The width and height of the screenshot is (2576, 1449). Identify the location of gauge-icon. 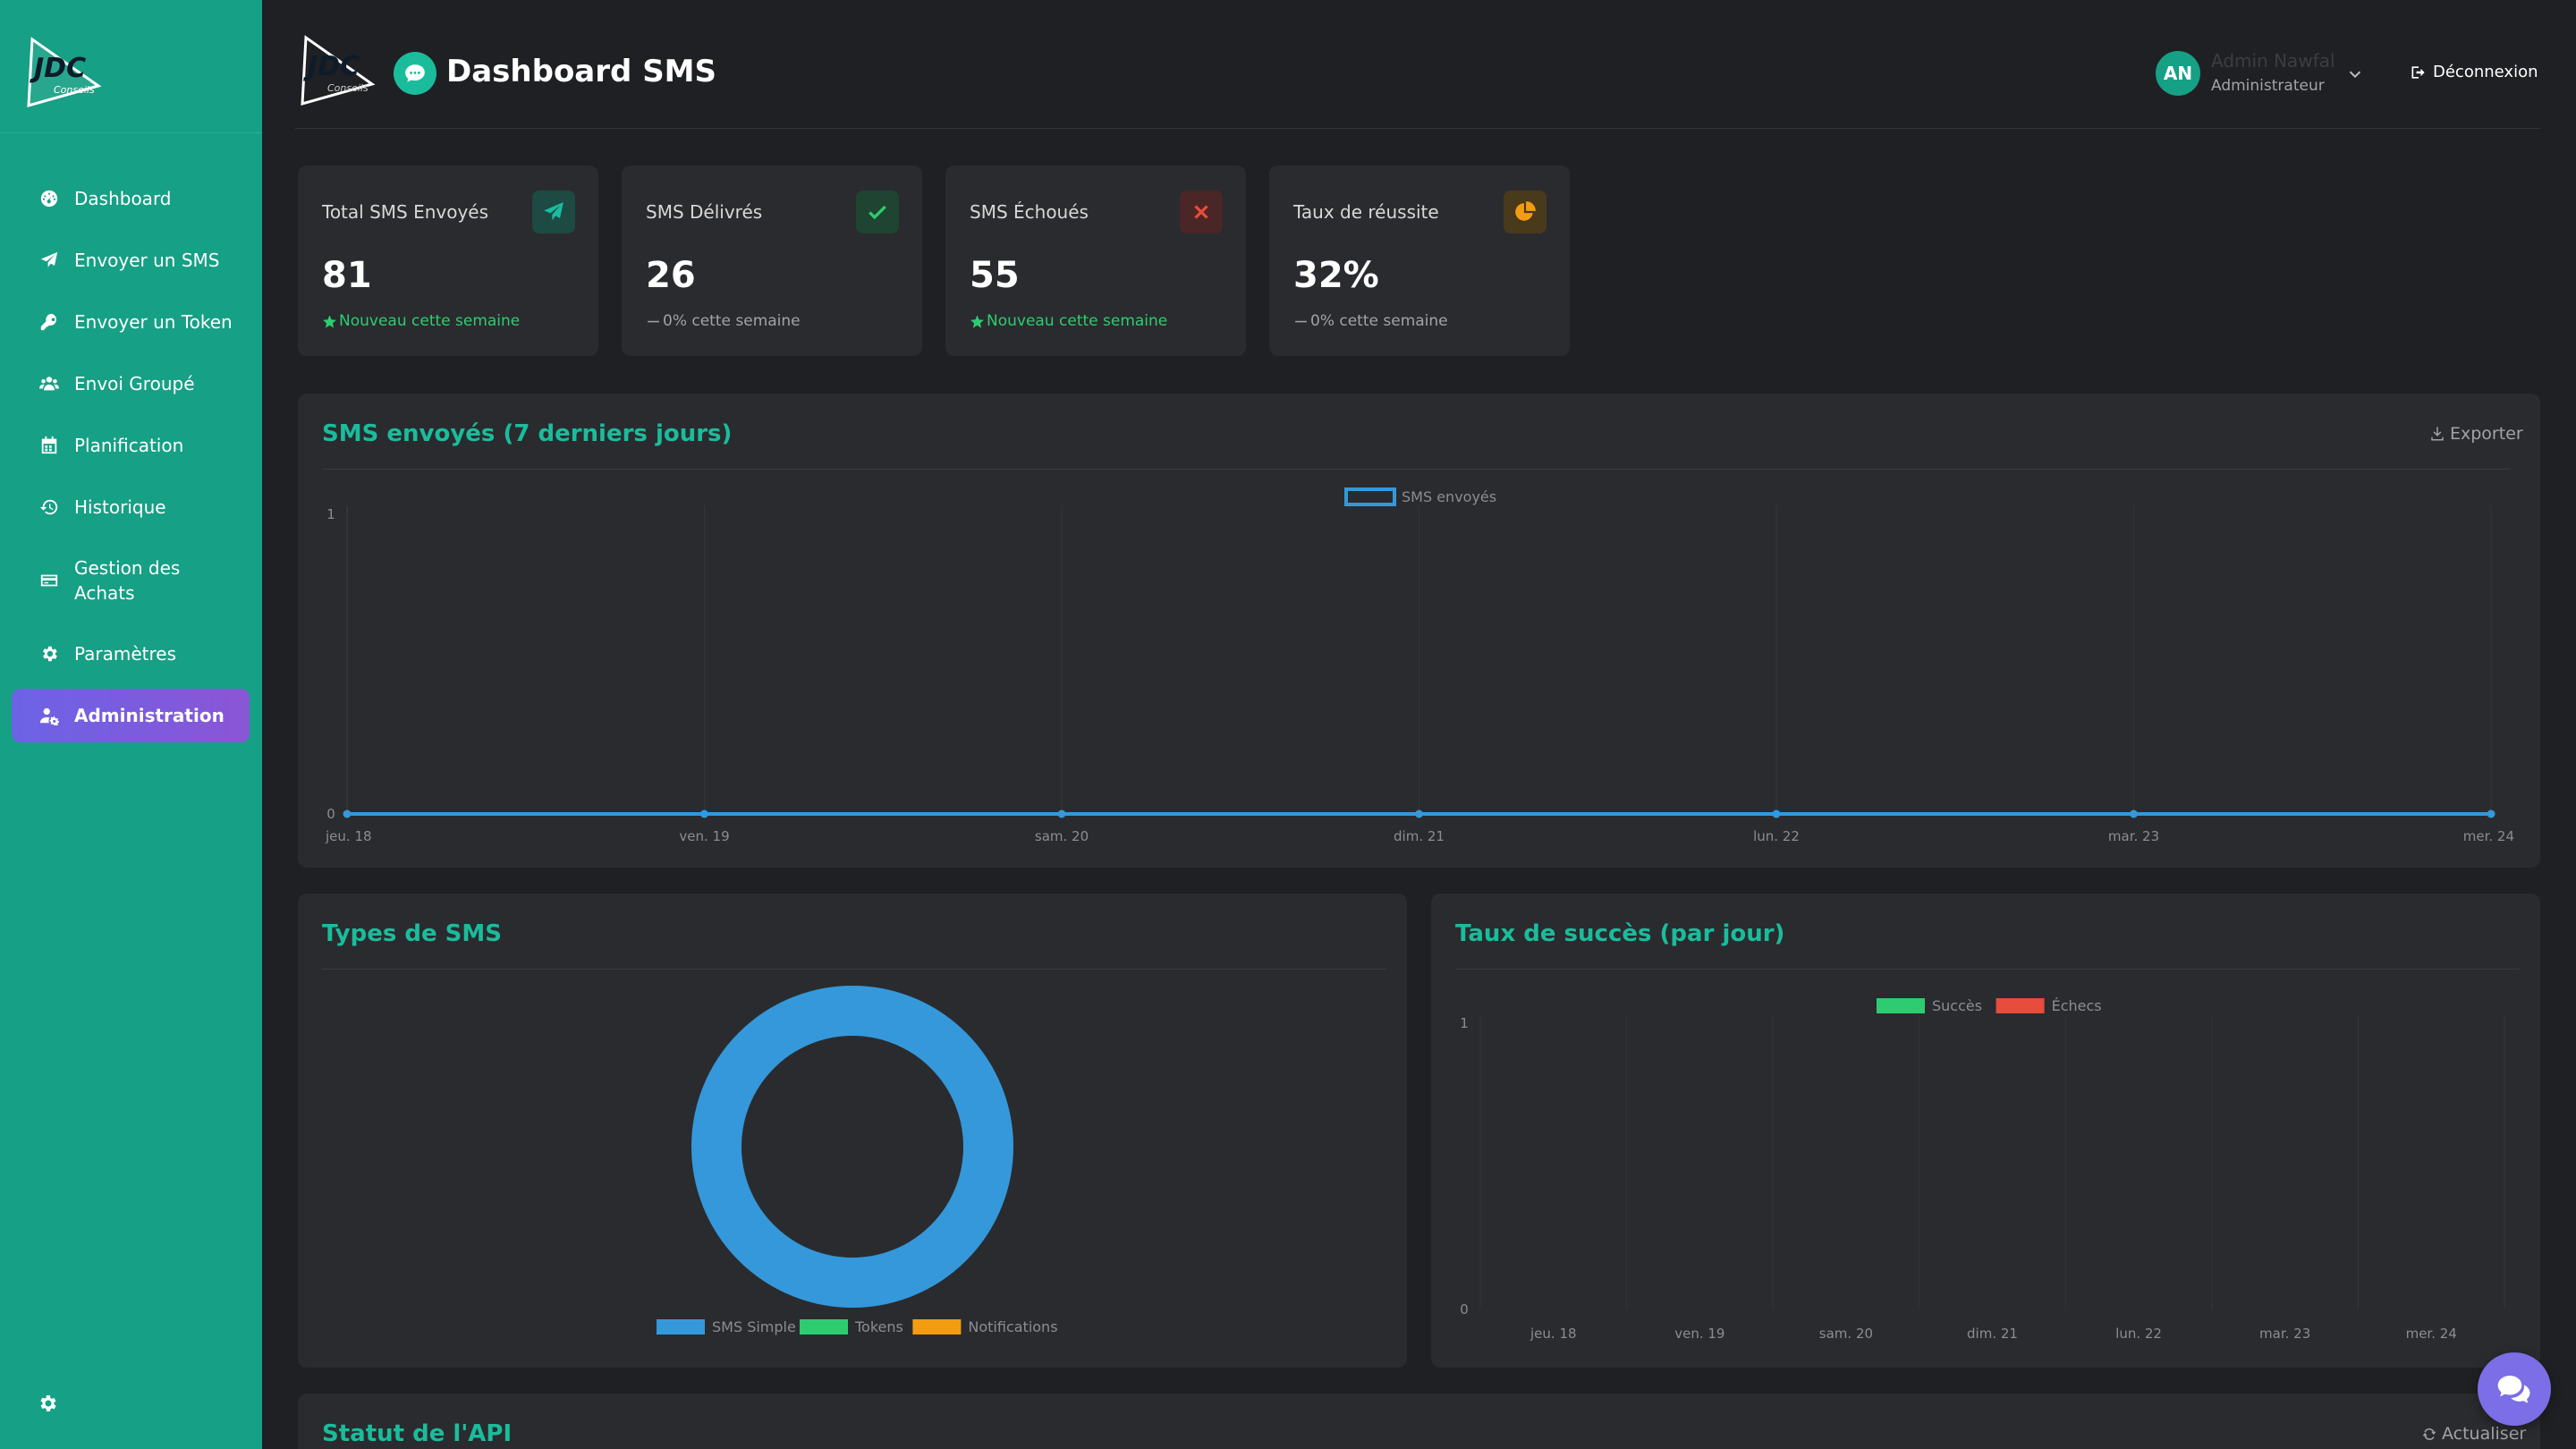
(49, 198).